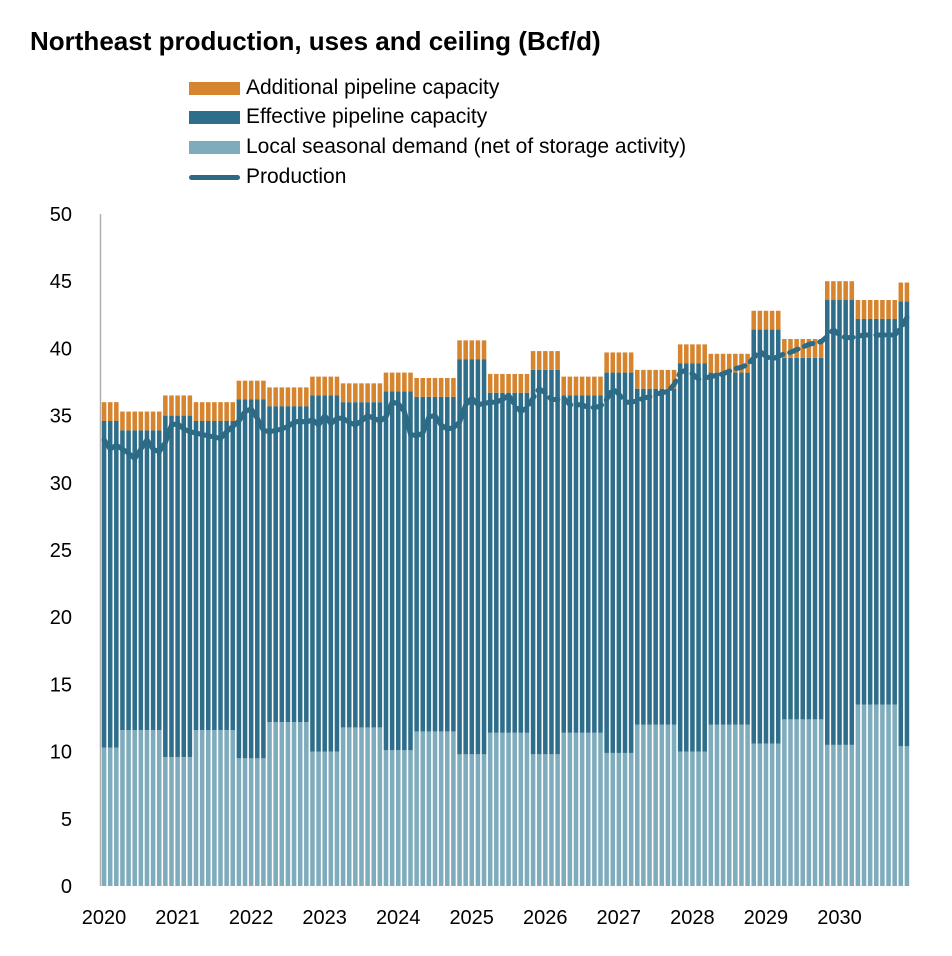 The image size is (952, 956). I want to click on y-tick-label: 30, so click(61, 484).